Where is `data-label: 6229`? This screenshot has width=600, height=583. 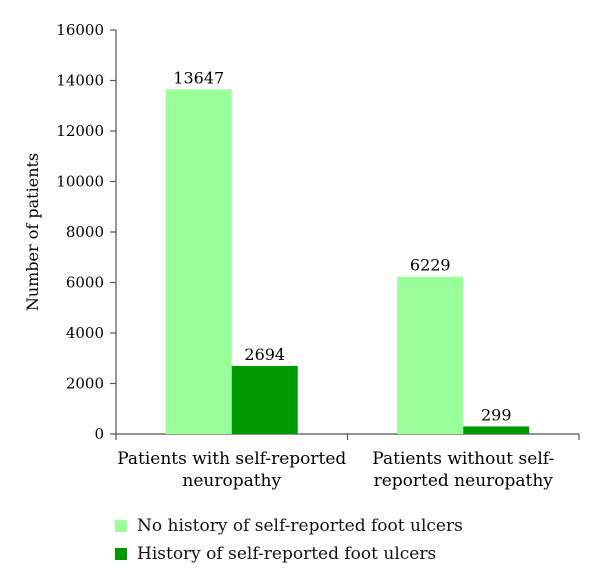
data-label: 6229 is located at coordinates (430, 265).